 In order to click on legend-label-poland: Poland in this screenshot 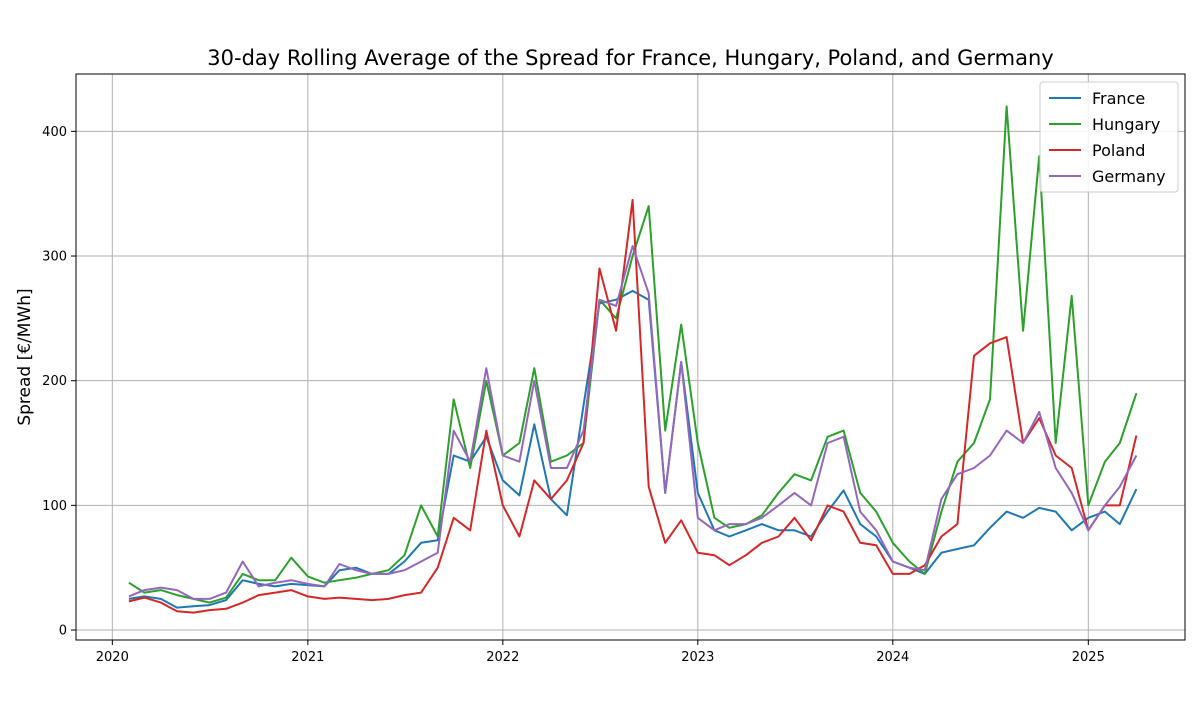, I will do `click(1118, 150)`.